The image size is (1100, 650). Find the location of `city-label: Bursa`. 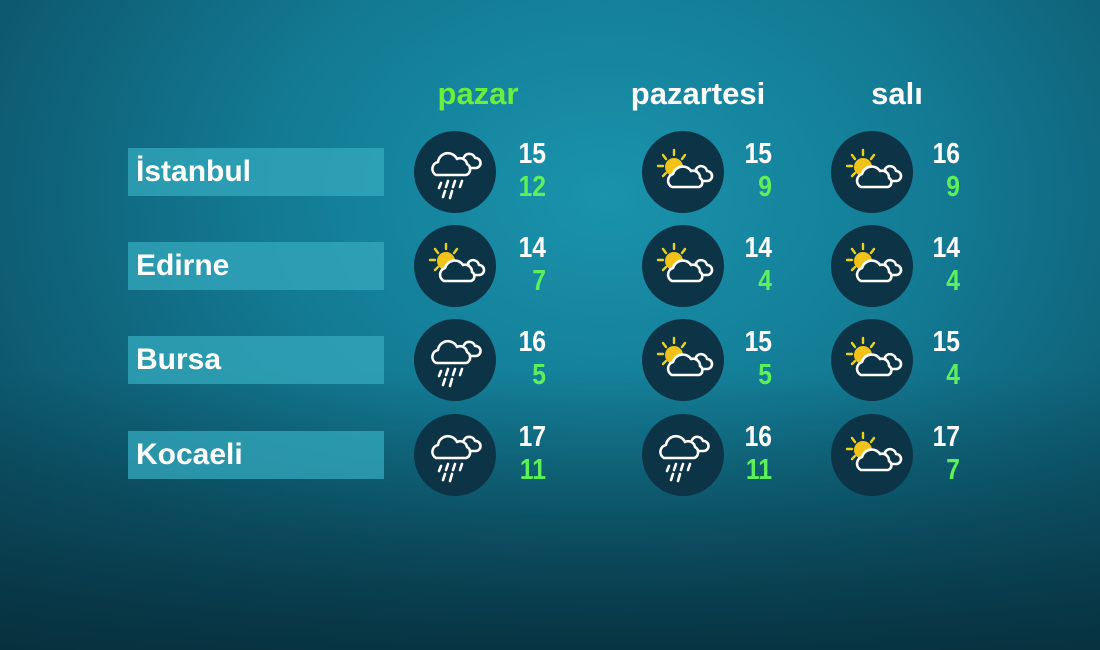

city-label: Bursa is located at coordinates (256, 360).